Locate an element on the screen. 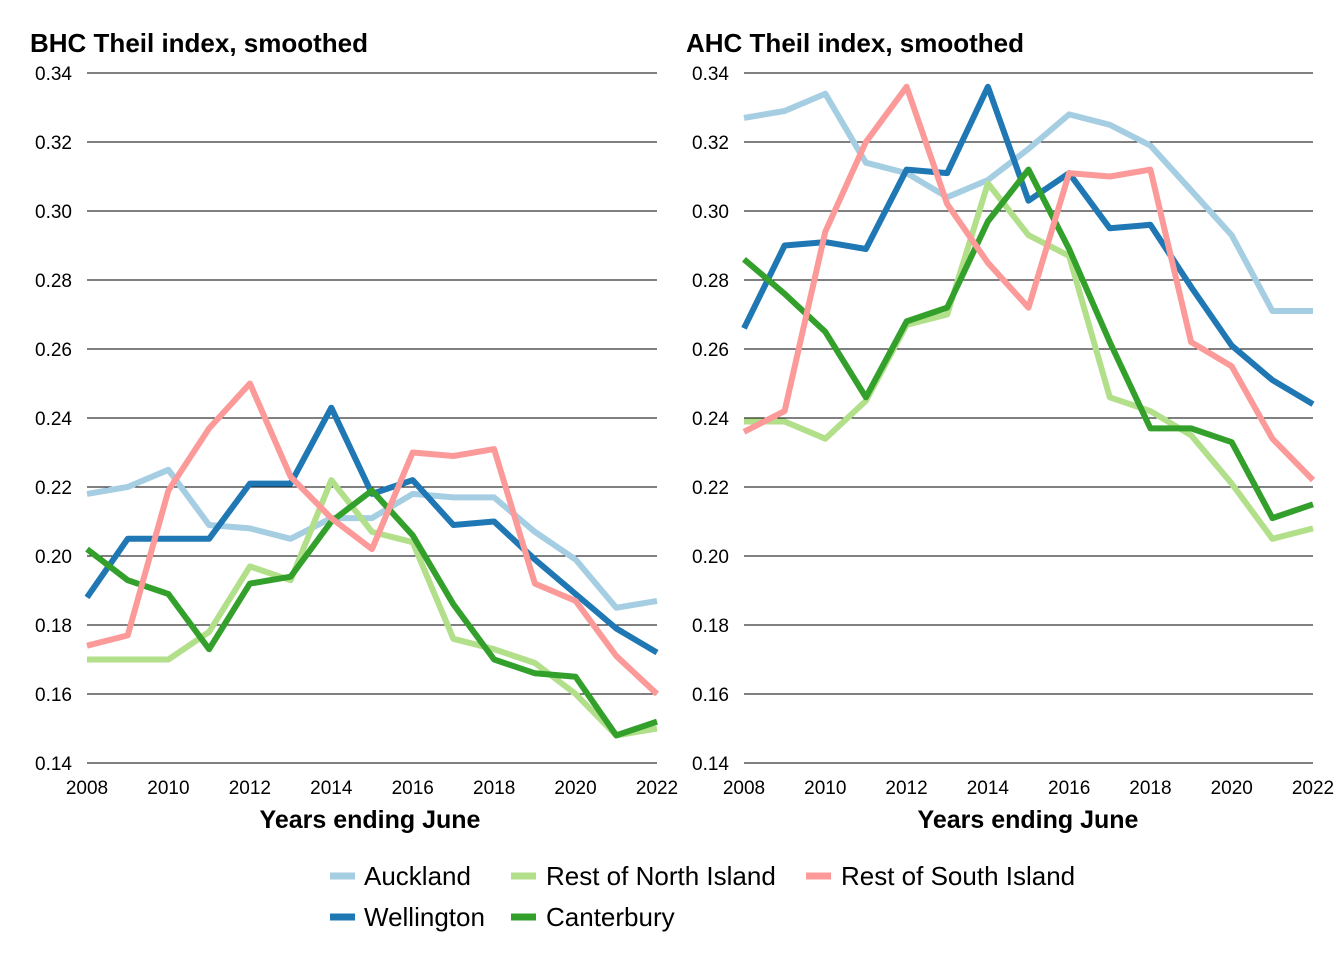 The width and height of the screenshot is (1344, 960). ahc-chart-title: AHC Theil index, smoothed is located at coordinates (855, 43).